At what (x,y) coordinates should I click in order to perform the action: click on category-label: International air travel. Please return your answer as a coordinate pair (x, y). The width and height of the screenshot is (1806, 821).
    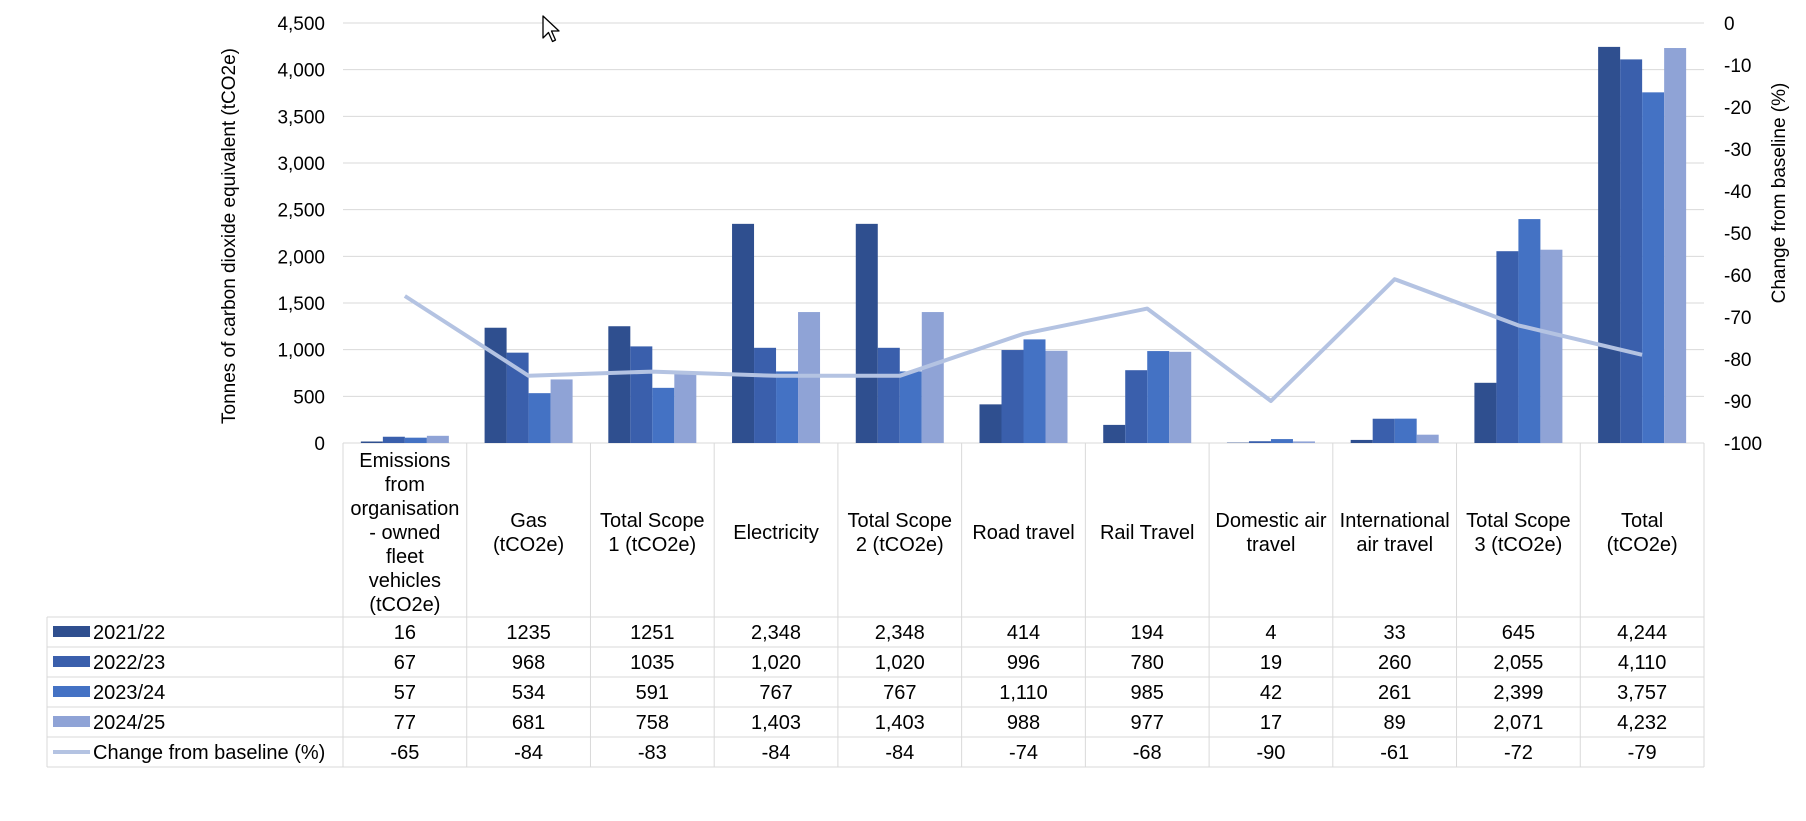
    Looking at the image, I should click on (1395, 533).